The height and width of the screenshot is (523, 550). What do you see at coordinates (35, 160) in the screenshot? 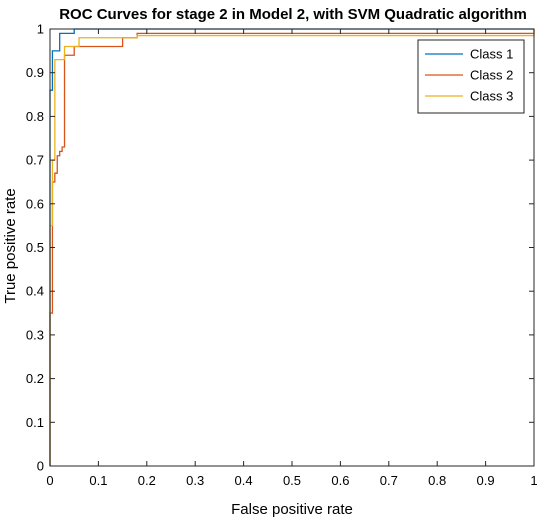
I see `y-tick-label: 0.7` at bounding box center [35, 160].